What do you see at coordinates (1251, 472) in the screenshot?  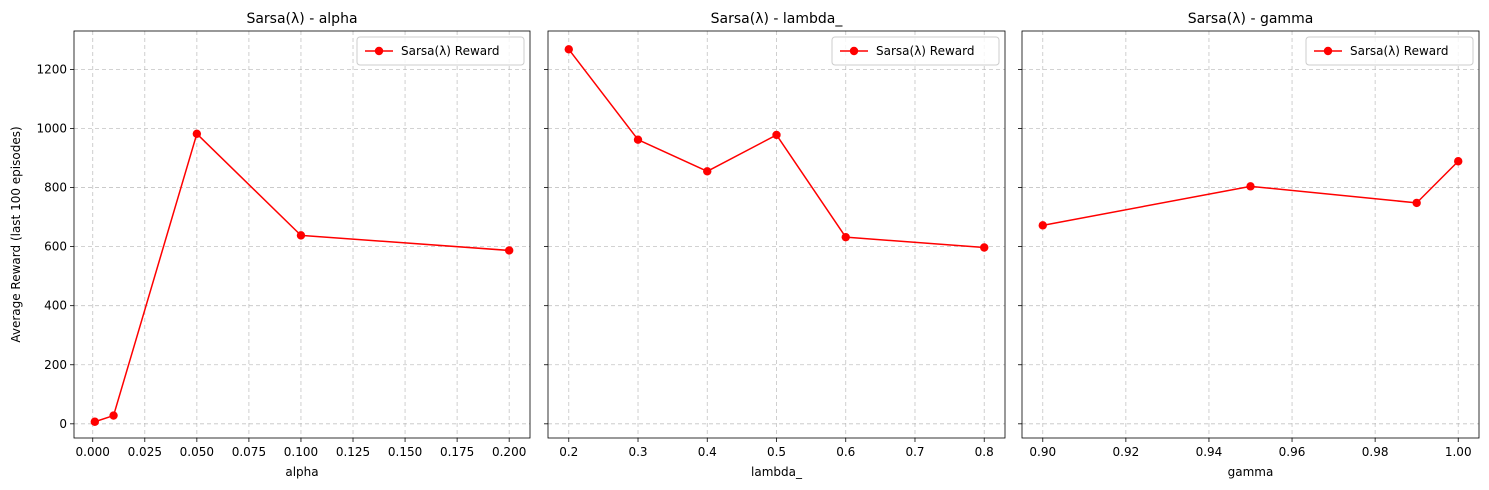 I see `x-axis-label: gamma` at bounding box center [1251, 472].